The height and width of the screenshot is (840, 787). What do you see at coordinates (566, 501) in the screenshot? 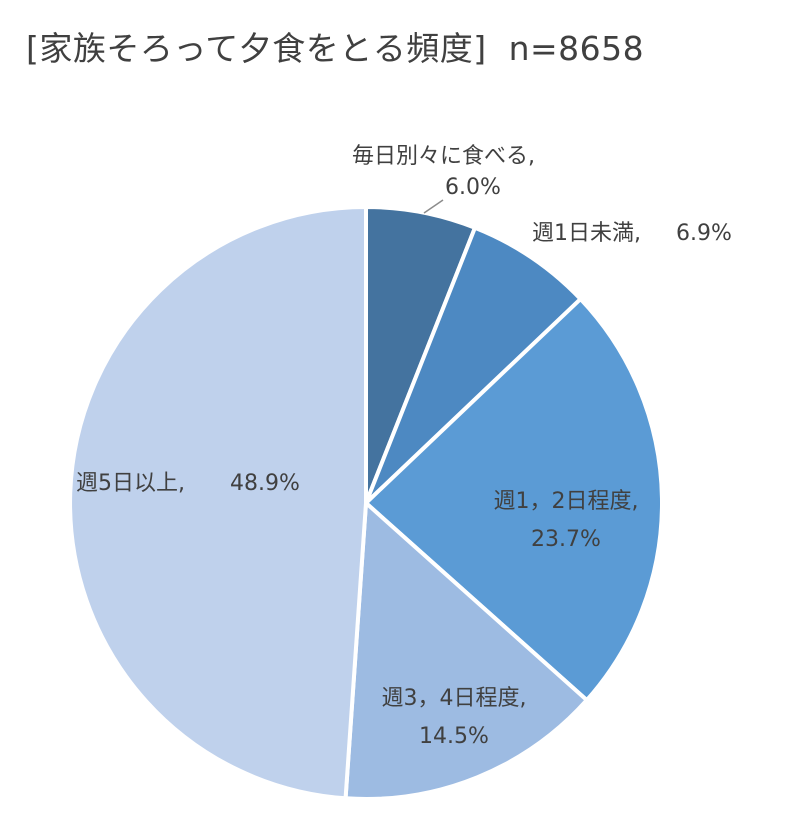
I see `slice-2-category-label: 週1，2日程度,` at bounding box center [566, 501].